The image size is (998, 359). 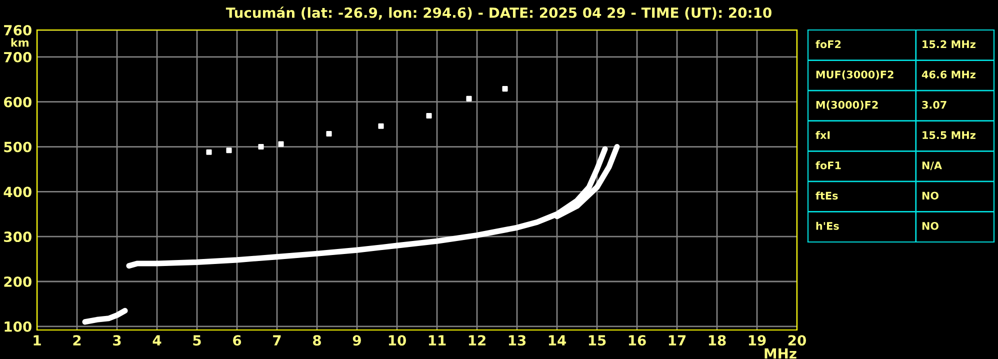 What do you see at coordinates (77, 340) in the screenshot?
I see `x-tick-label: 2` at bounding box center [77, 340].